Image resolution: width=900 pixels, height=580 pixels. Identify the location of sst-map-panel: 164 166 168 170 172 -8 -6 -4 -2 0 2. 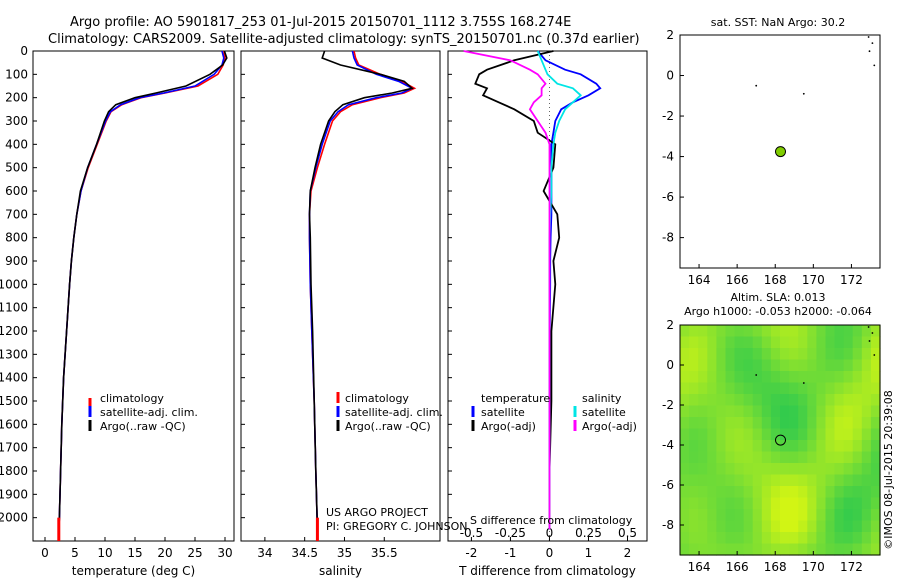
(771, 157).